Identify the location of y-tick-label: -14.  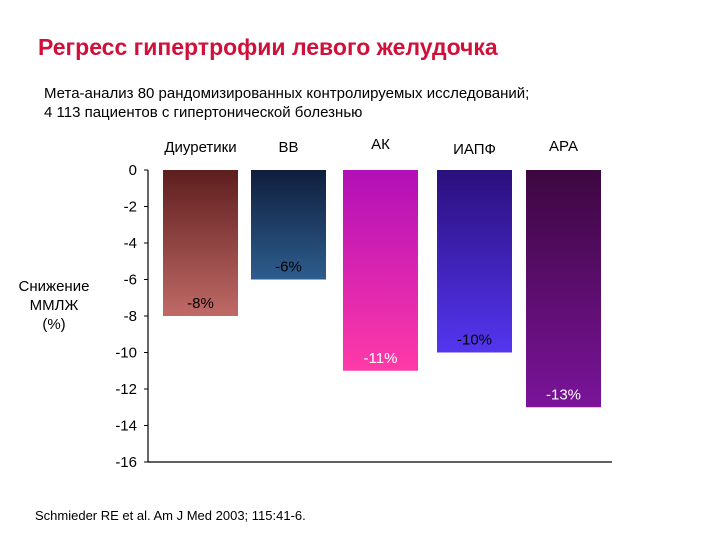
(126, 426).